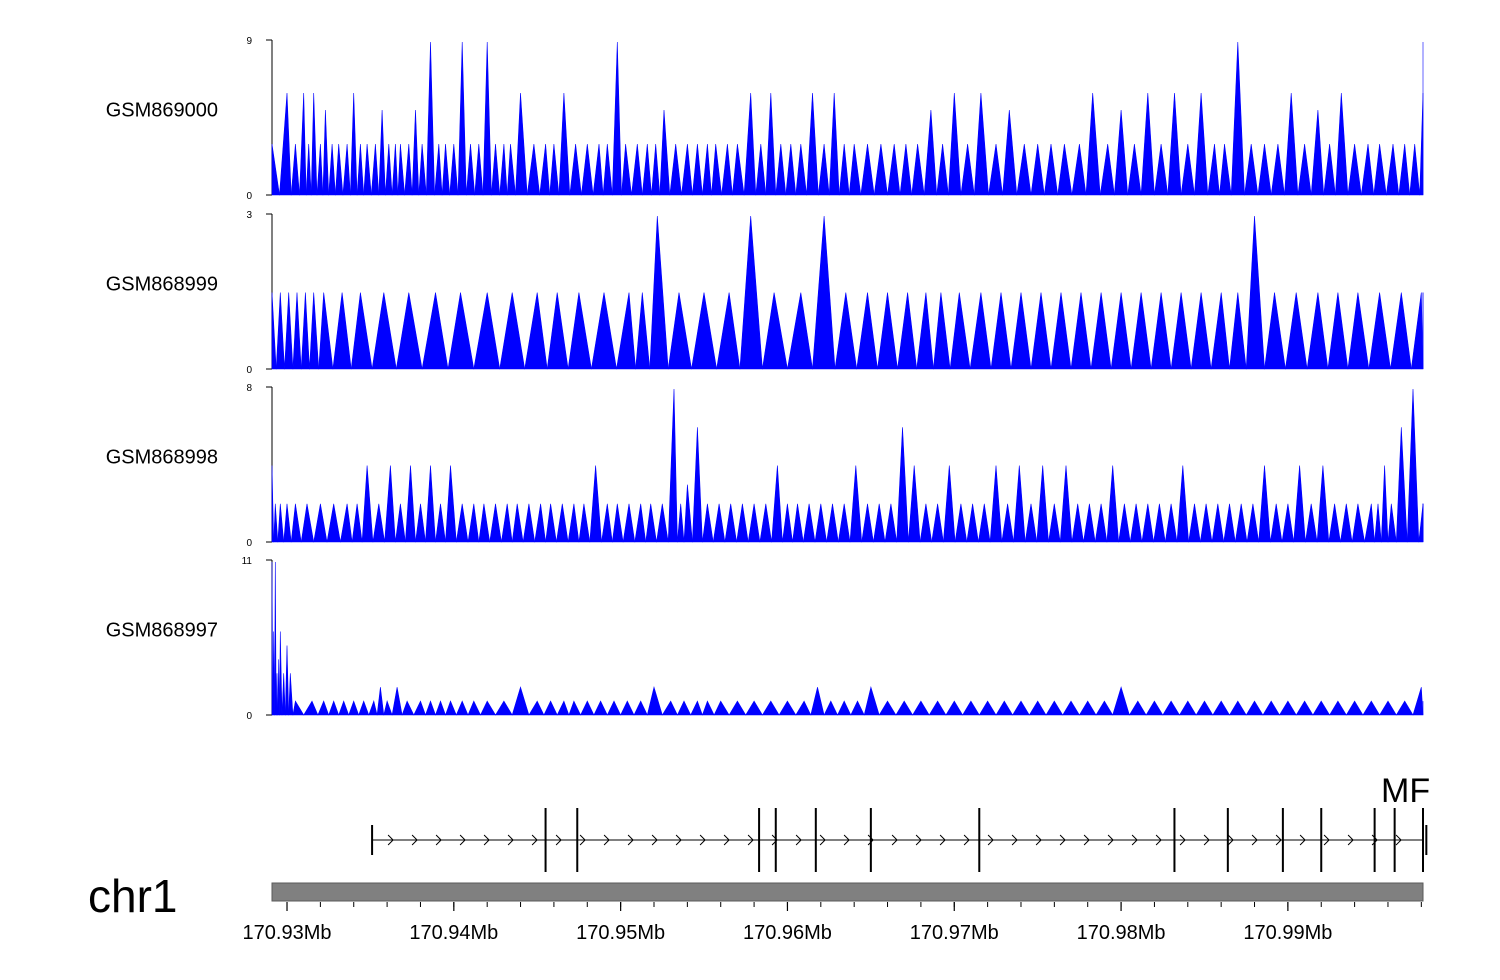 This screenshot has width=1500, height=980. What do you see at coordinates (132, 896) in the screenshot?
I see `chromosome-label: chr1` at bounding box center [132, 896].